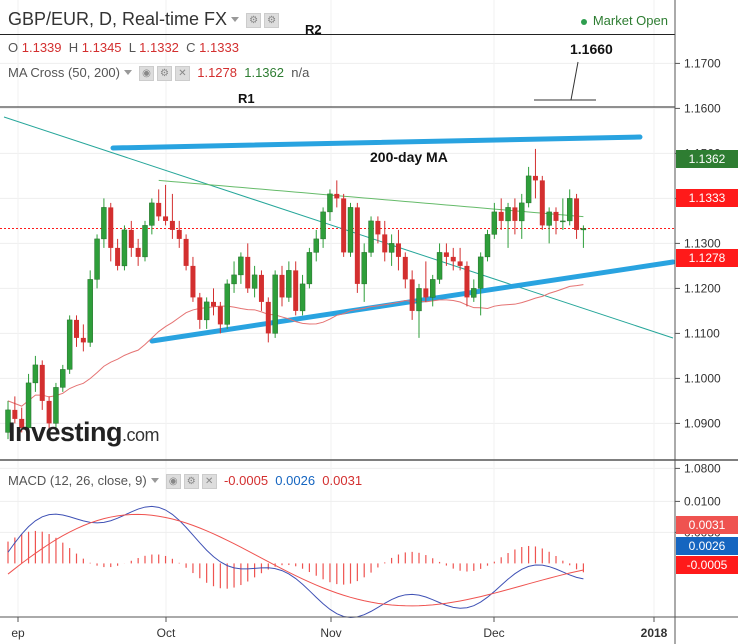  I want to click on ma200-label: 200-day MA, so click(409, 157).